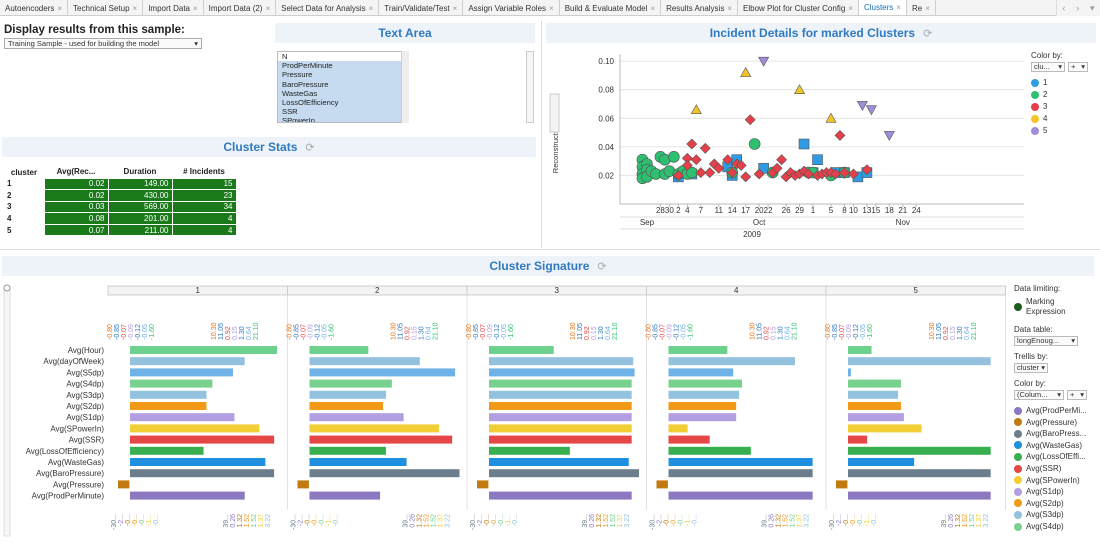 The width and height of the screenshot is (1100, 544). Describe the element at coordinates (140, 172) in the screenshot. I see `column-header: Duration` at that location.